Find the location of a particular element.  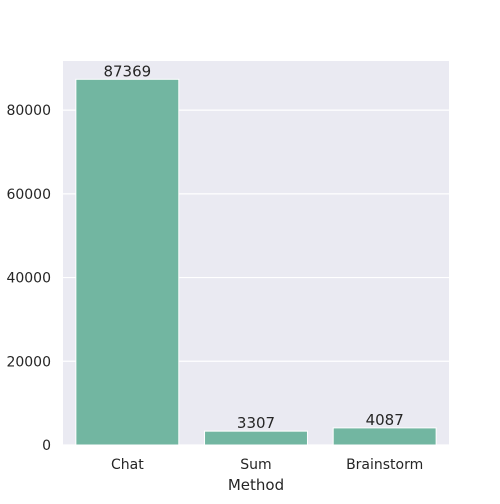

x-axis-label: Method is located at coordinates (256, 485).